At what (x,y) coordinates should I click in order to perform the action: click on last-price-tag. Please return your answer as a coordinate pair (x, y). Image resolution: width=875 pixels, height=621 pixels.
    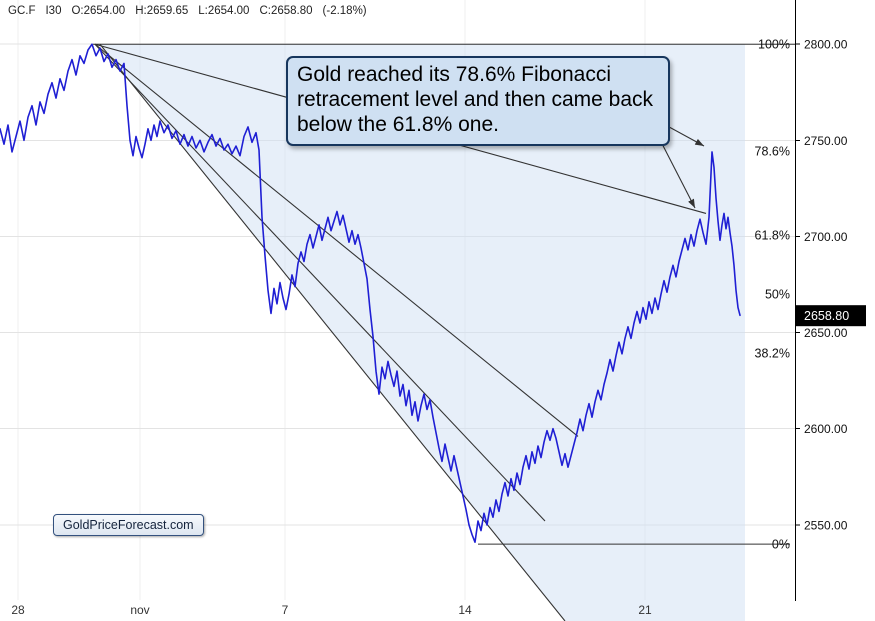
    Looking at the image, I should click on (831, 316).